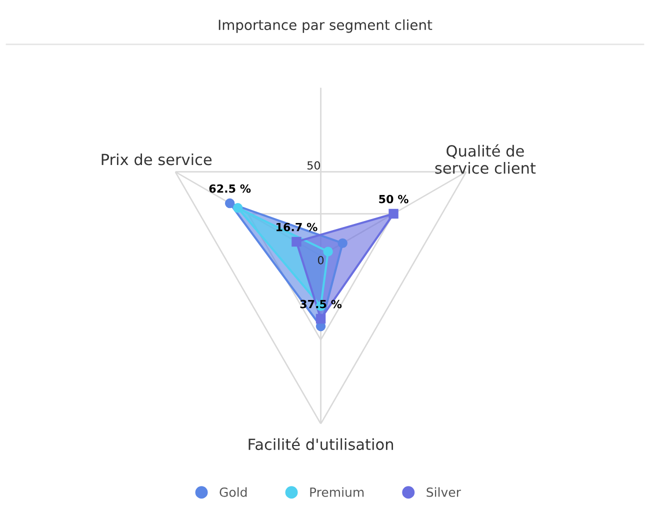 This screenshot has height=522, width=650. What do you see at coordinates (297, 227) in the screenshot?
I see `data-label: 16.7 %` at bounding box center [297, 227].